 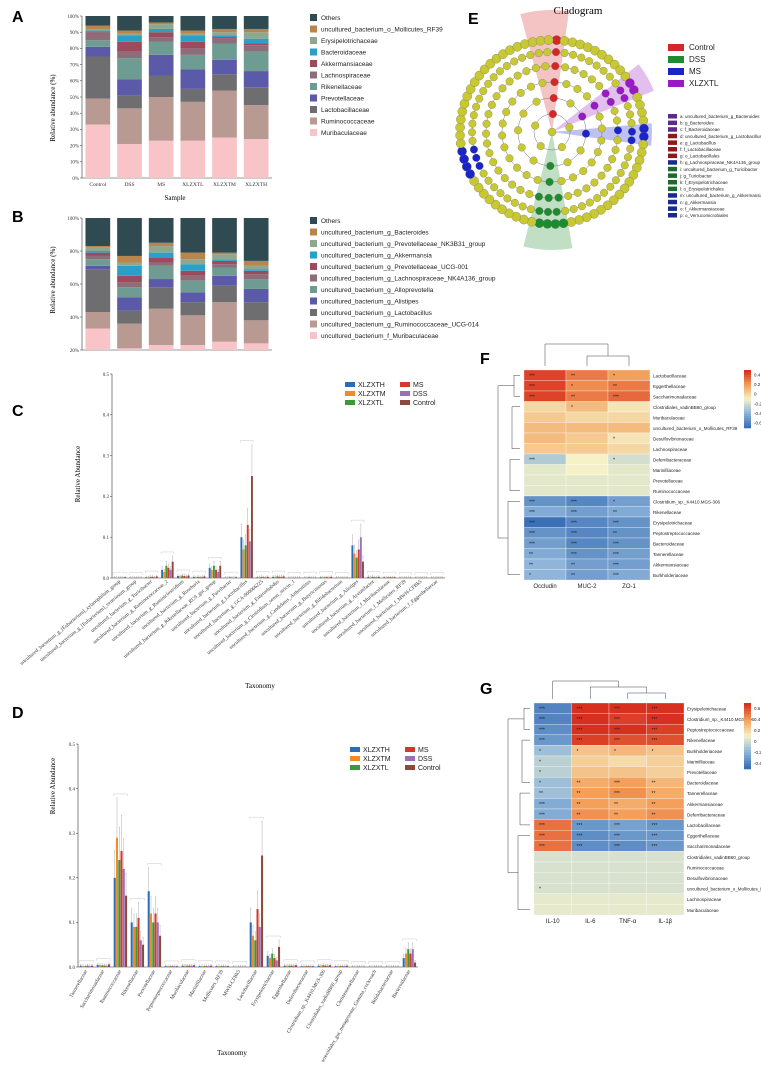 I want to click on heatmap-row-label: Desulfovibrionaceae, so click(x=673, y=438).